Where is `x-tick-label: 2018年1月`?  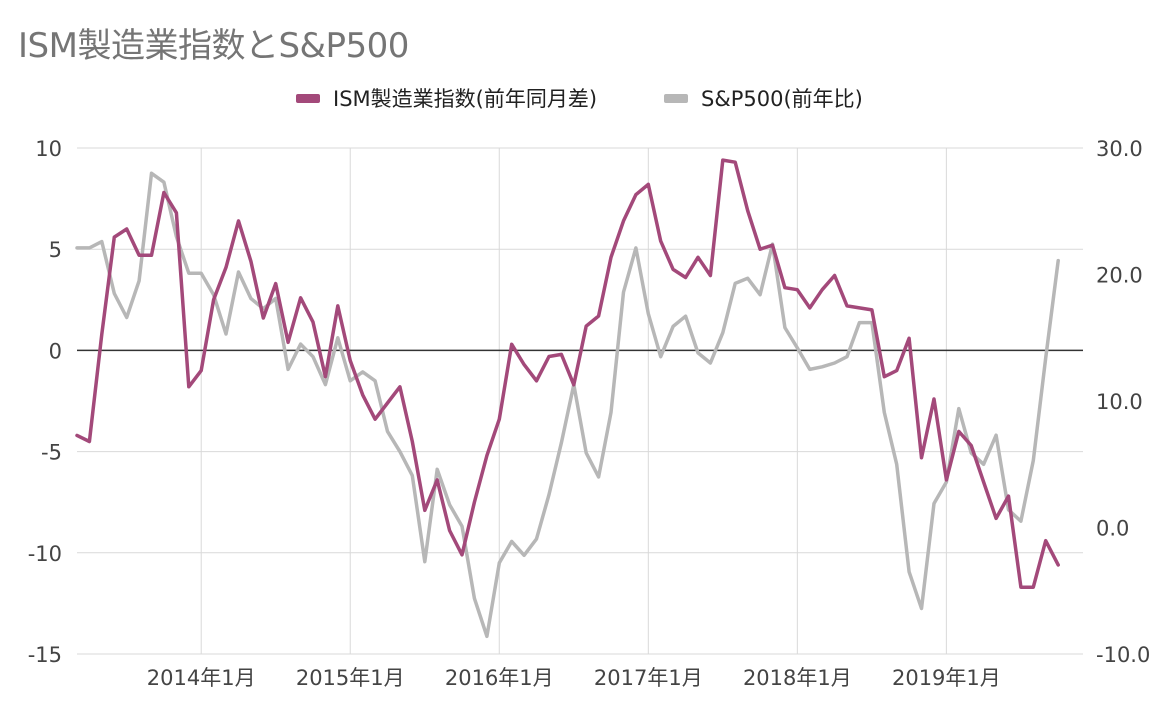
x-tick-label: 2018年1月 is located at coordinates (797, 678).